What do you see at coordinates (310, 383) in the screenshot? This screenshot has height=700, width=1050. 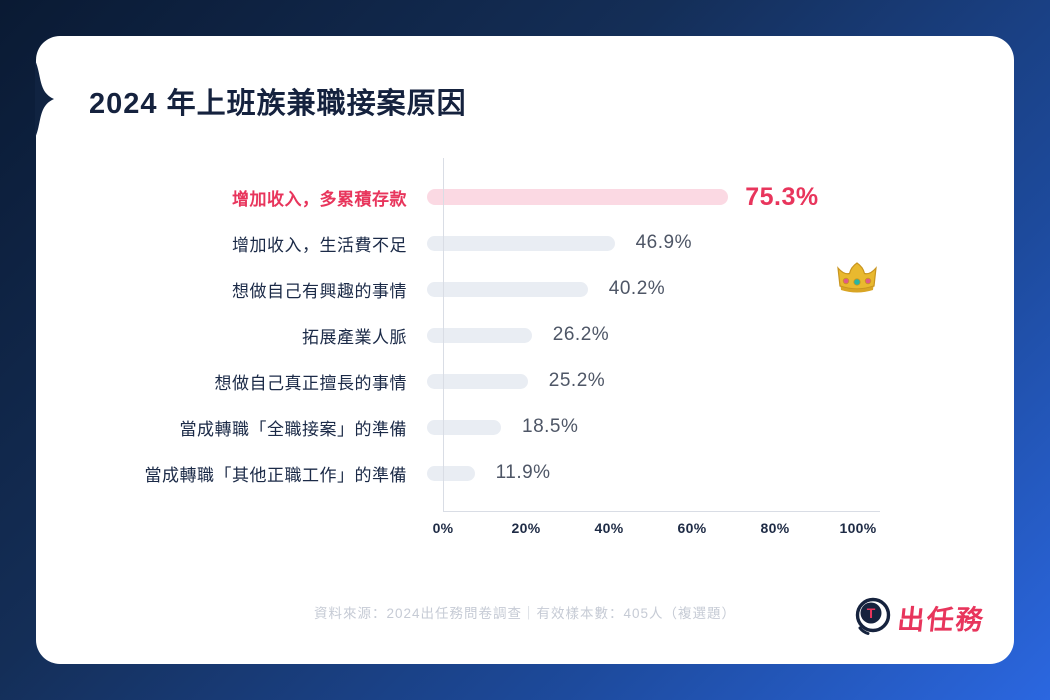 I see `bar-category-label: 想做自己真正擅長的事情` at bounding box center [310, 383].